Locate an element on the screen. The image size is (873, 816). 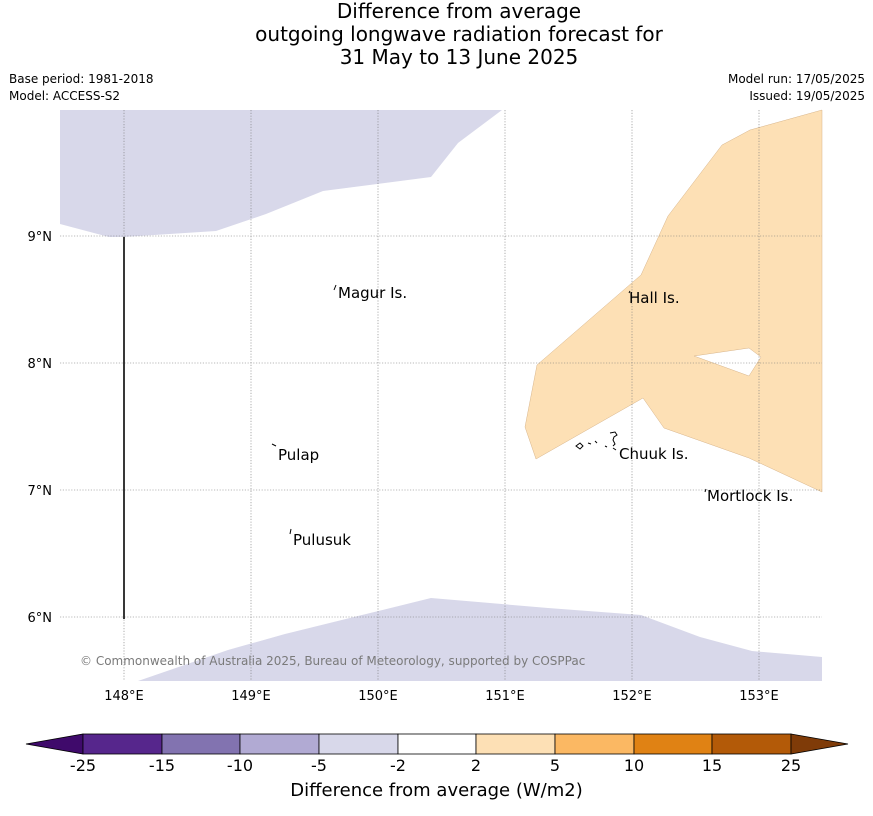
place-label-chuuk: Chuuk Is. is located at coordinates (653, 454).